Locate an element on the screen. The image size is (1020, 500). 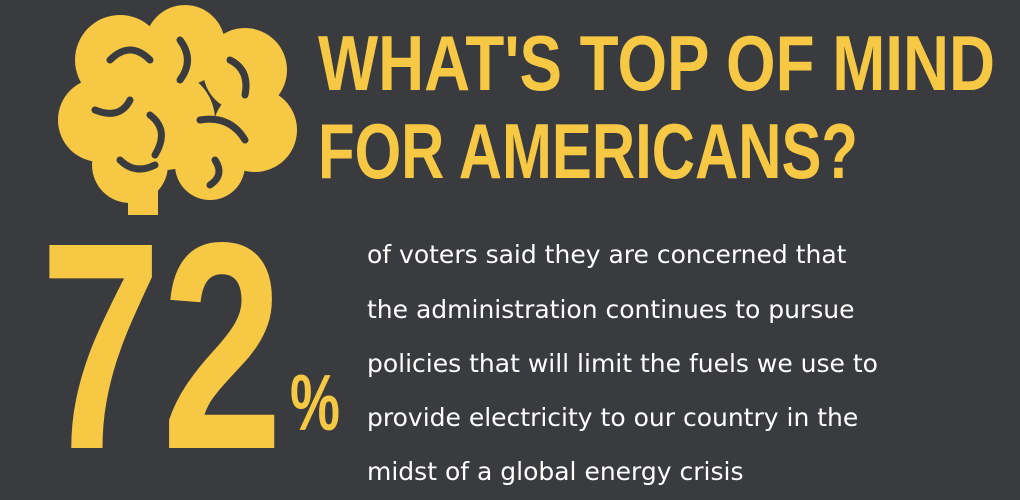
brain-icon is located at coordinates (177, 110).